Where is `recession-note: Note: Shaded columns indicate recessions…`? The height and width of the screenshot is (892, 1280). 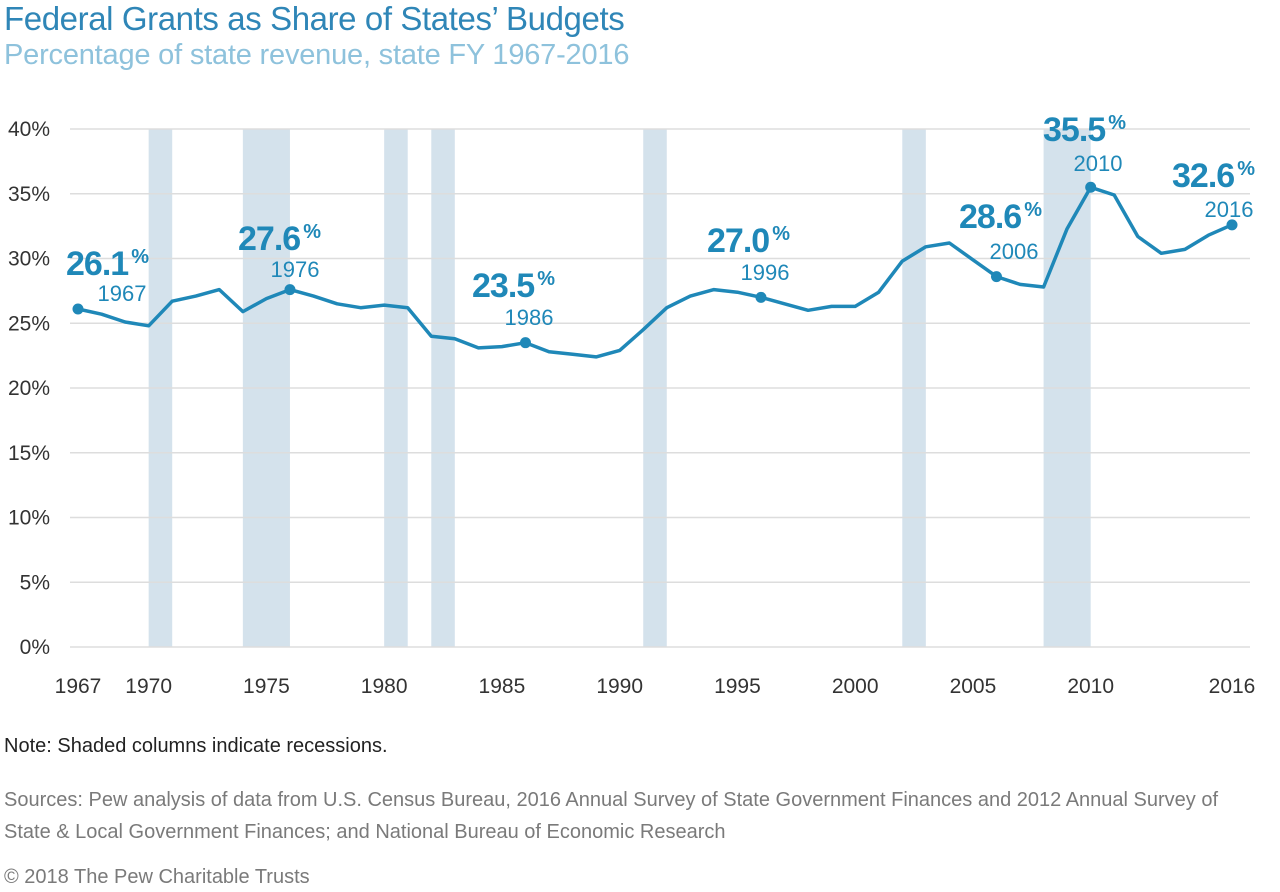
recession-note: Note: Shaded columns indicate recessions… is located at coordinates (196, 746).